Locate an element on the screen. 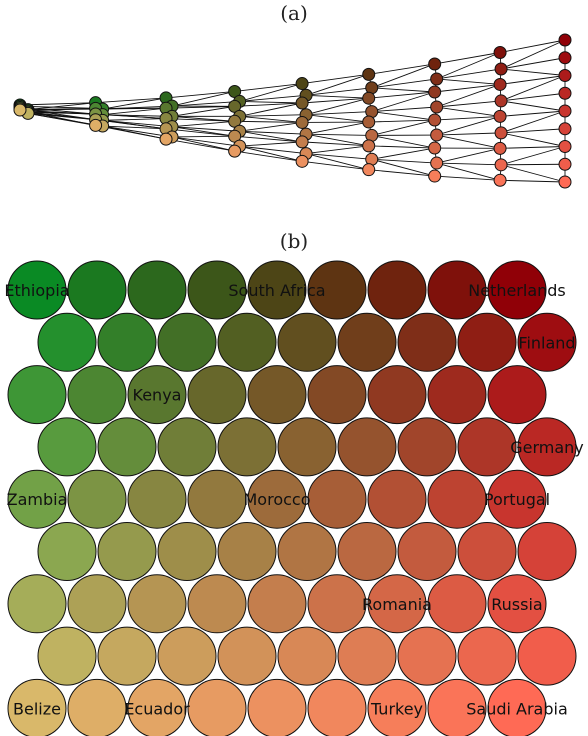 The image size is (588, 736). panel-a-label: (a) is located at coordinates (294, 13).